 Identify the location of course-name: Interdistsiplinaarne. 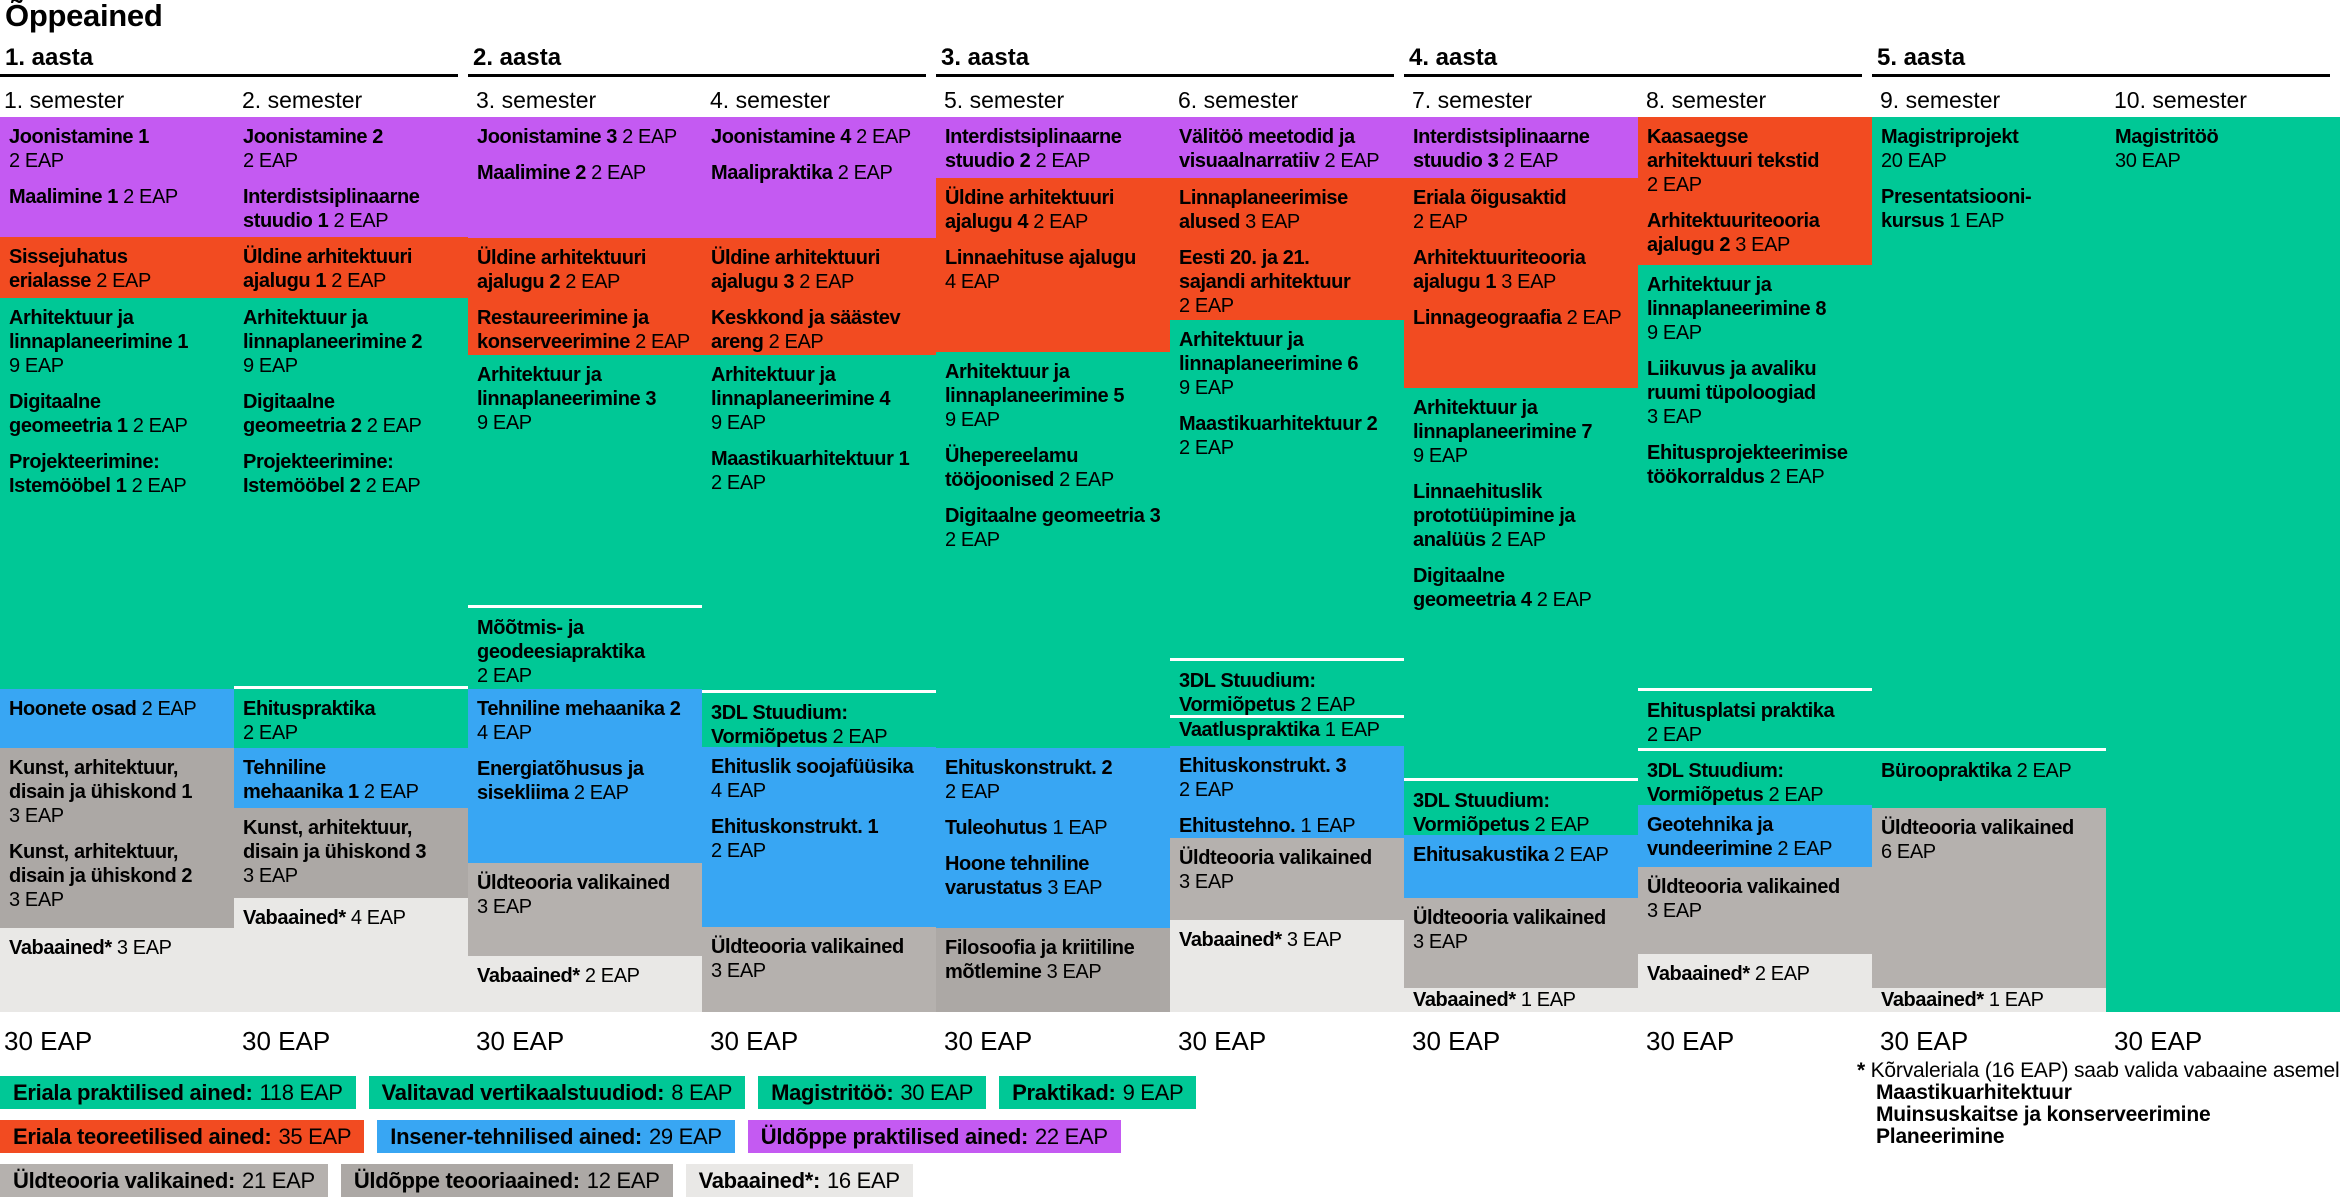
(1033, 137).